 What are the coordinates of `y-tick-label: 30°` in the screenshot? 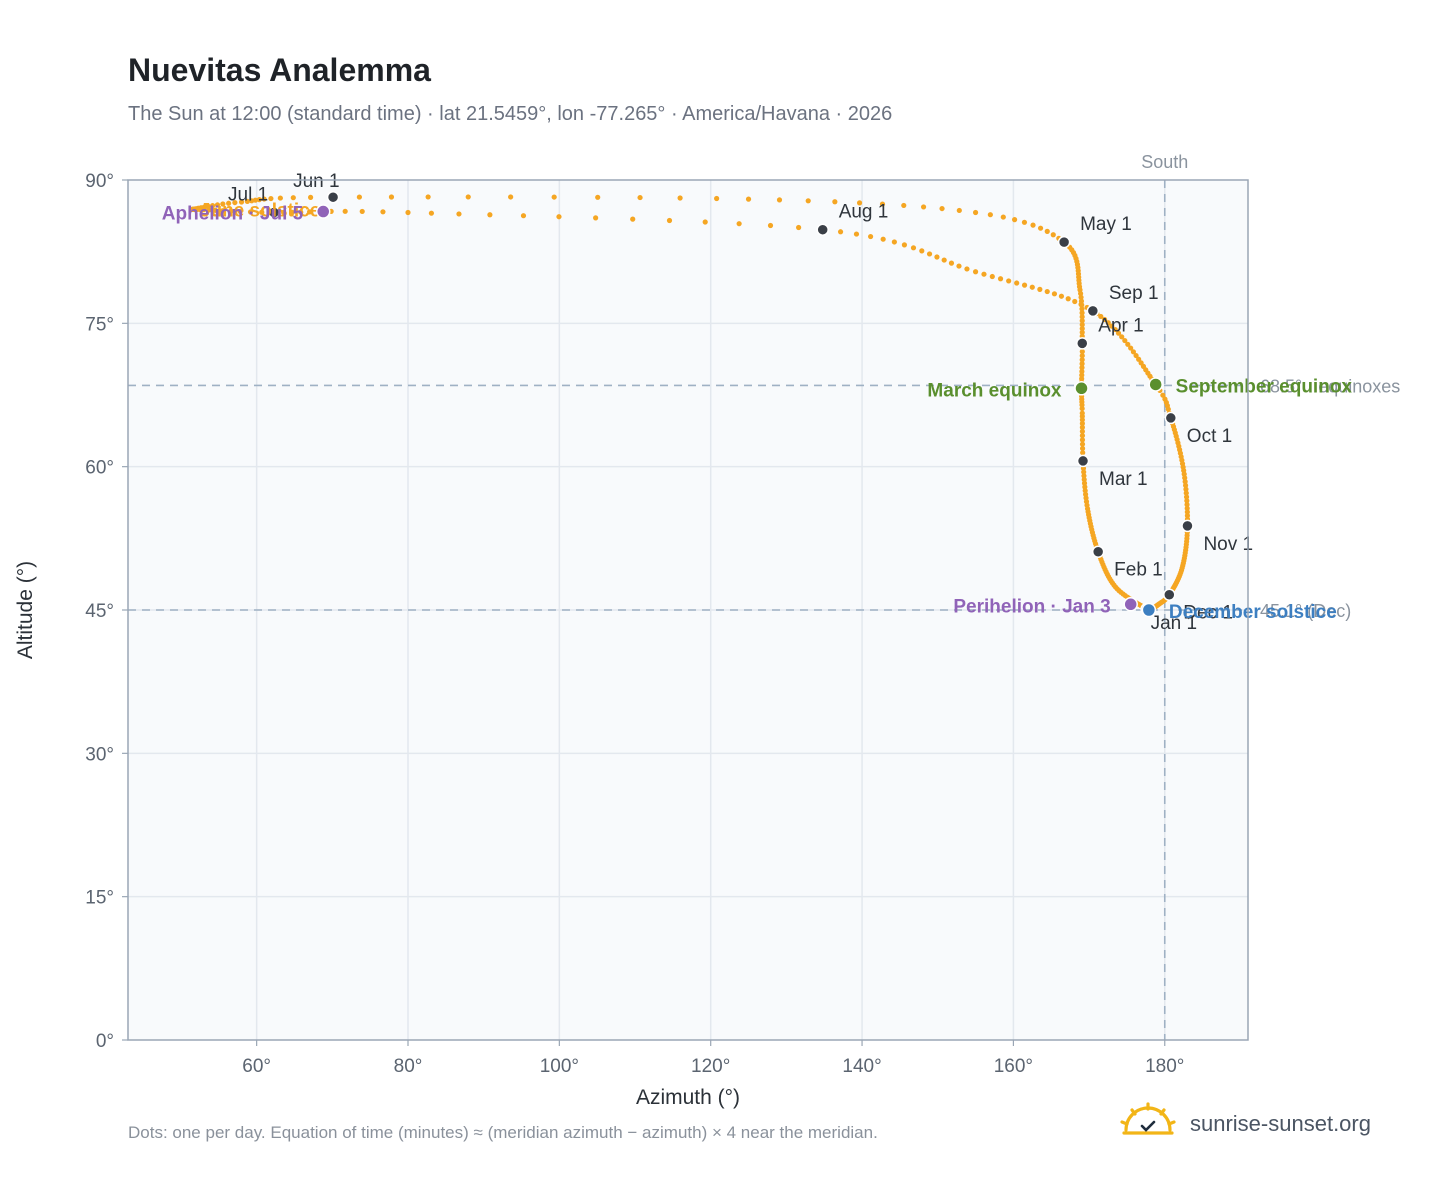 It's located at (99, 754).